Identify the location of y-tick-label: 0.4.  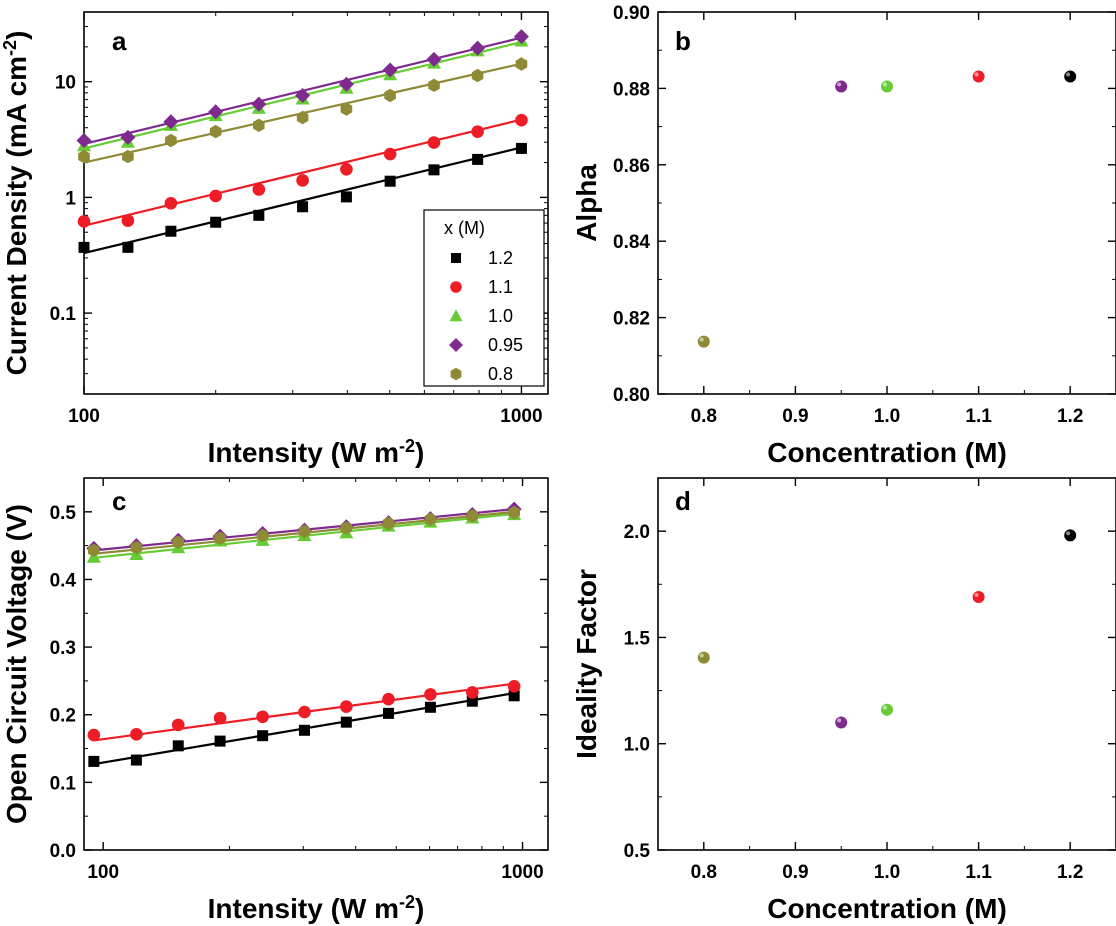
(63, 580).